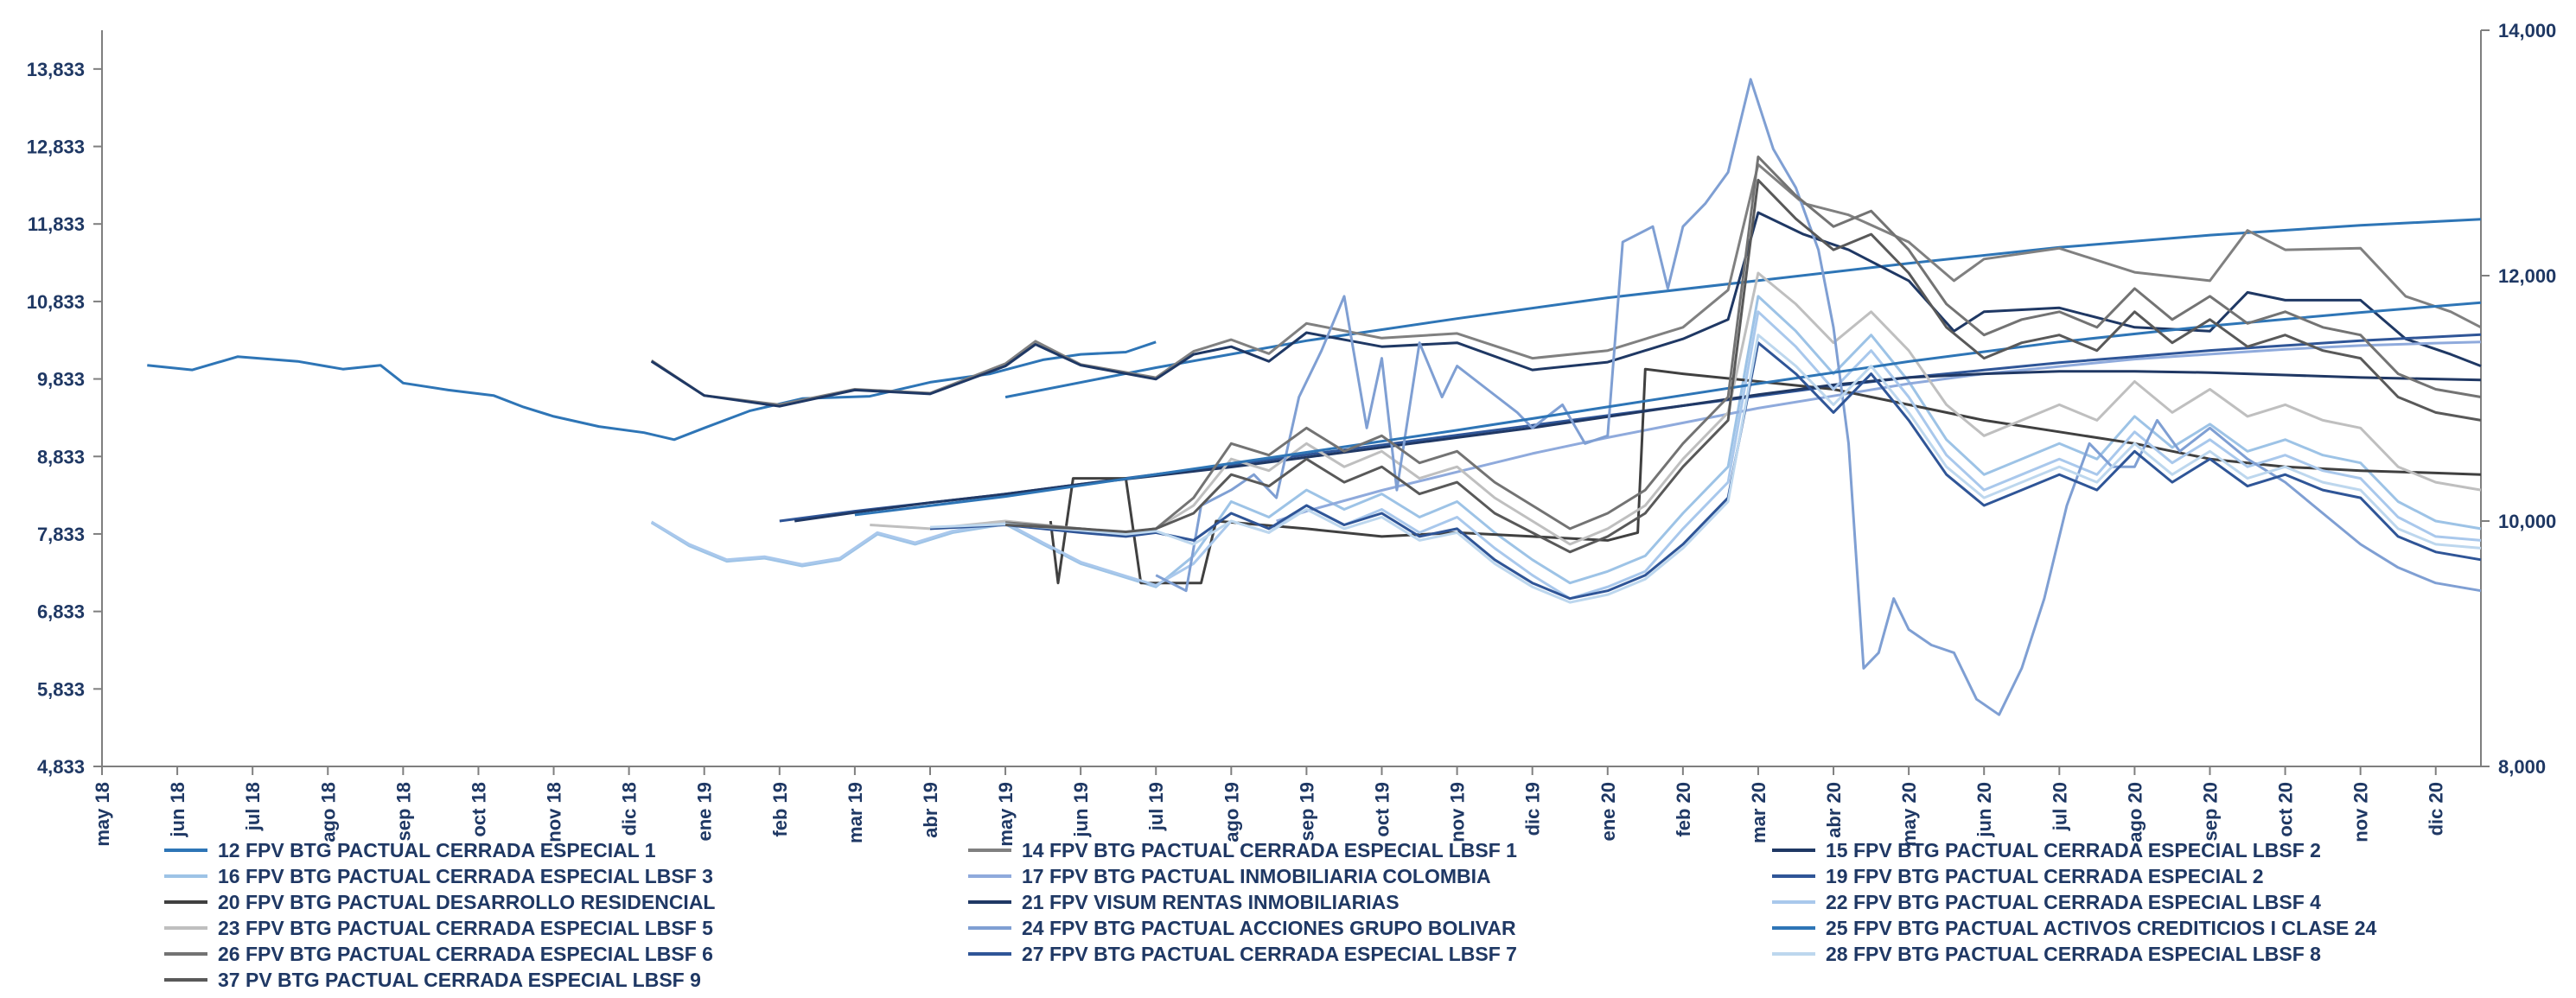  What do you see at coordinates (2361, 812) in the screenshot?
I see `x-tick-label: nov 20` at bounding box center [2361, 812].